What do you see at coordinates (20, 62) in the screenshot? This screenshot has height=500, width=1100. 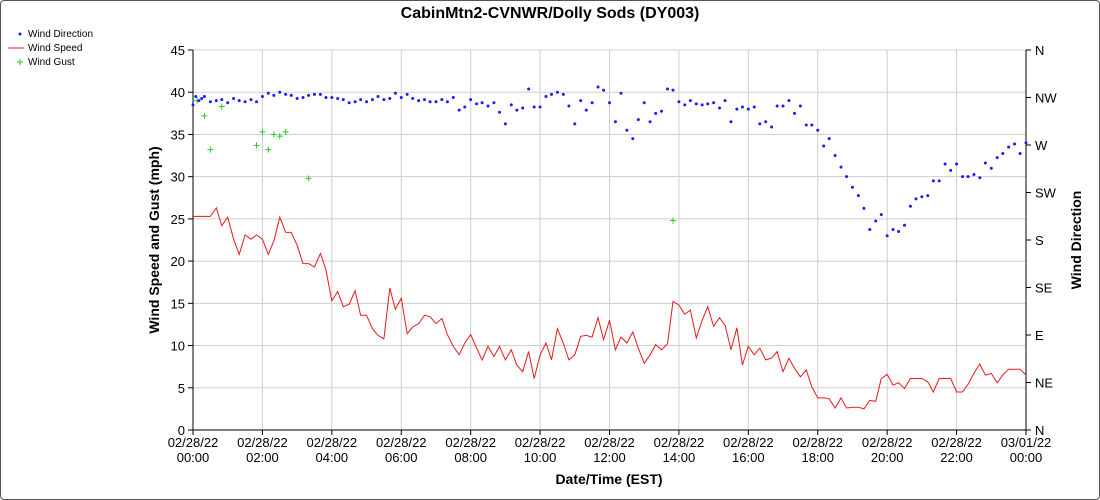 I see `legend-marker-wind-gust` at bounding box center [20, 62].